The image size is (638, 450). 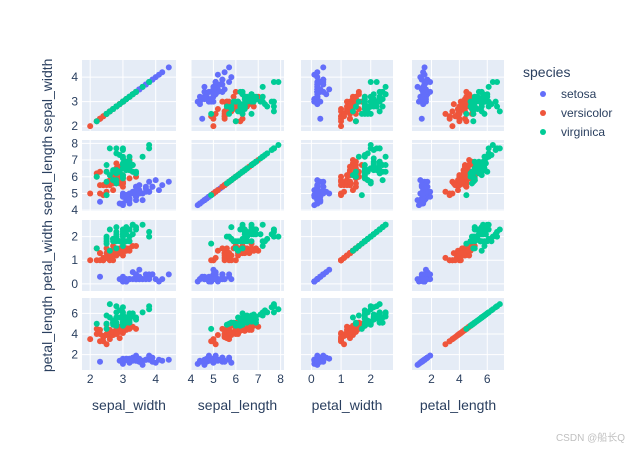 I want to click on legend-title: species, so click(x=546, y=72).